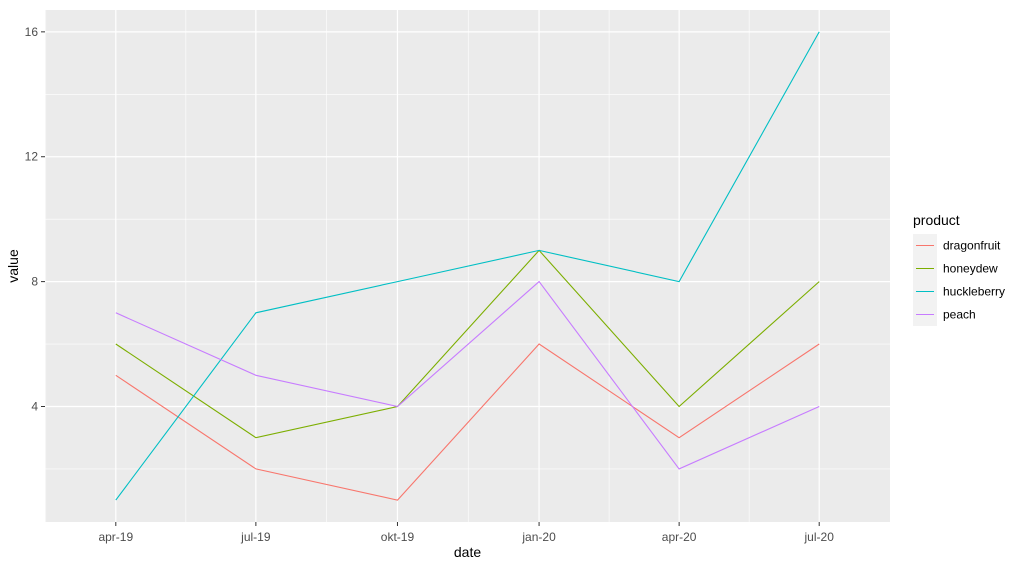 The image size is (1017, 568). Describe the element at coordinates (115, 537) in the screenshot. I see `x-tick-label: apr-19` at that location.